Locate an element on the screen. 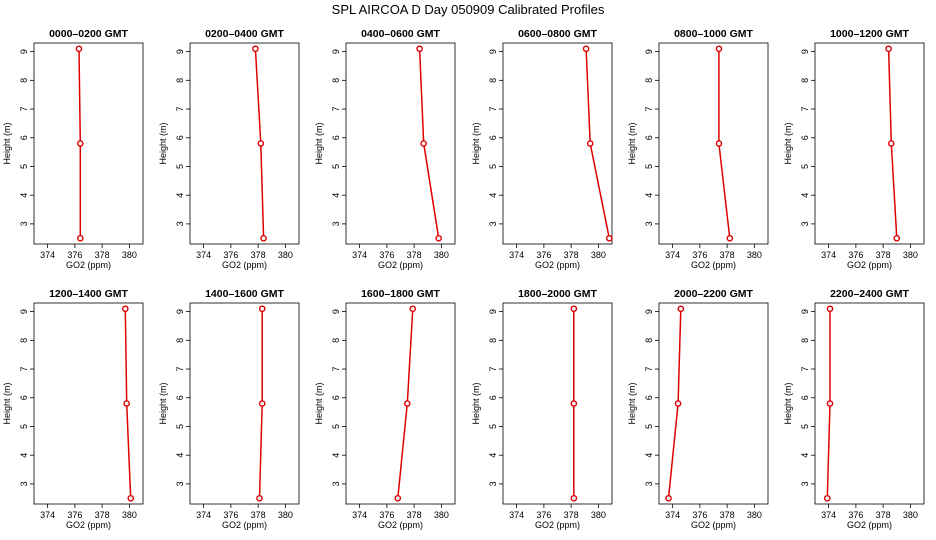  panel-title: 0600–0800 GMT is located at coordinates (557, 34).